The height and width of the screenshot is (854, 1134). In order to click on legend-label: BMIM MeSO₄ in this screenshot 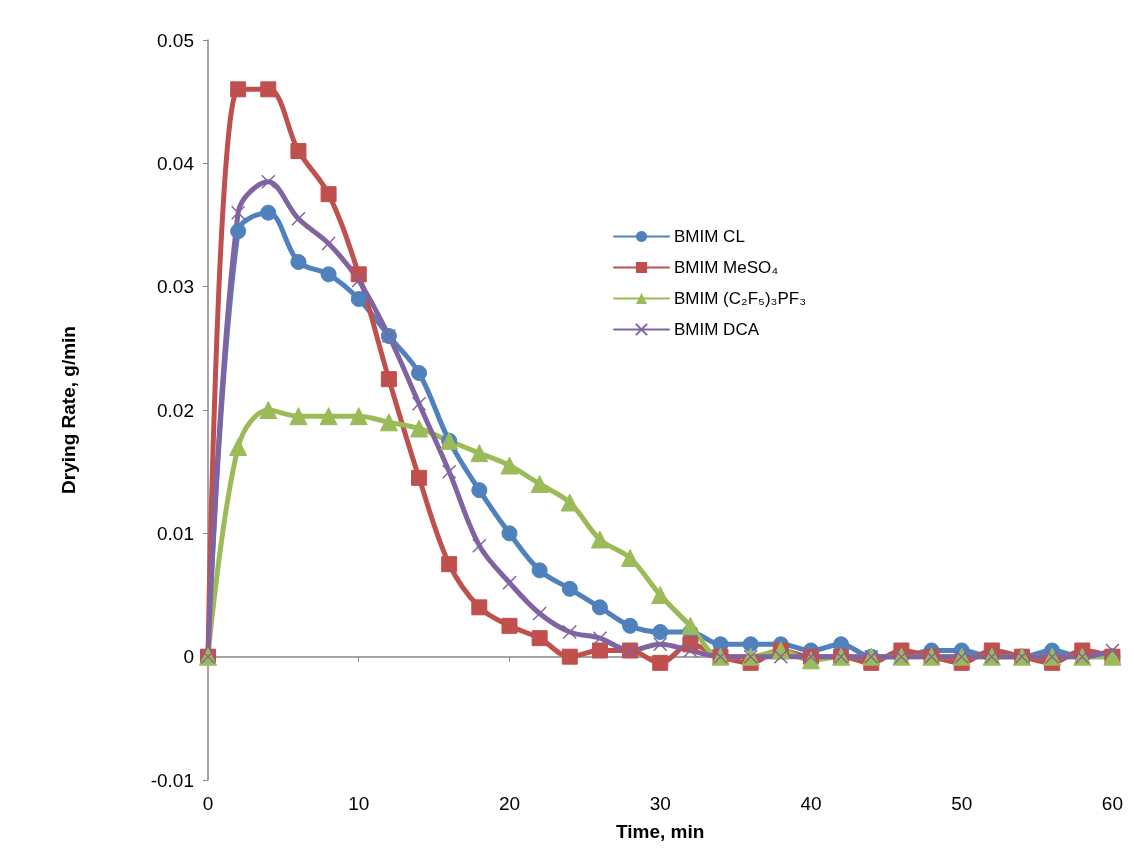, I will do `click(726, 267)`.